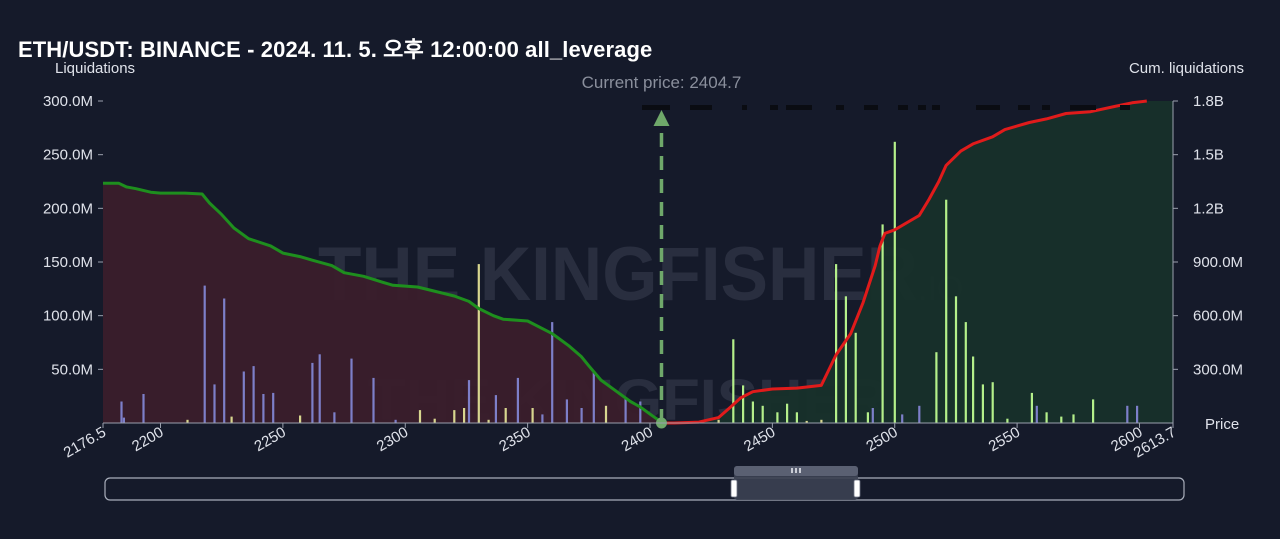 The image size is (1280, 539). I want to click on slider-left-handle, so click(734, 488).